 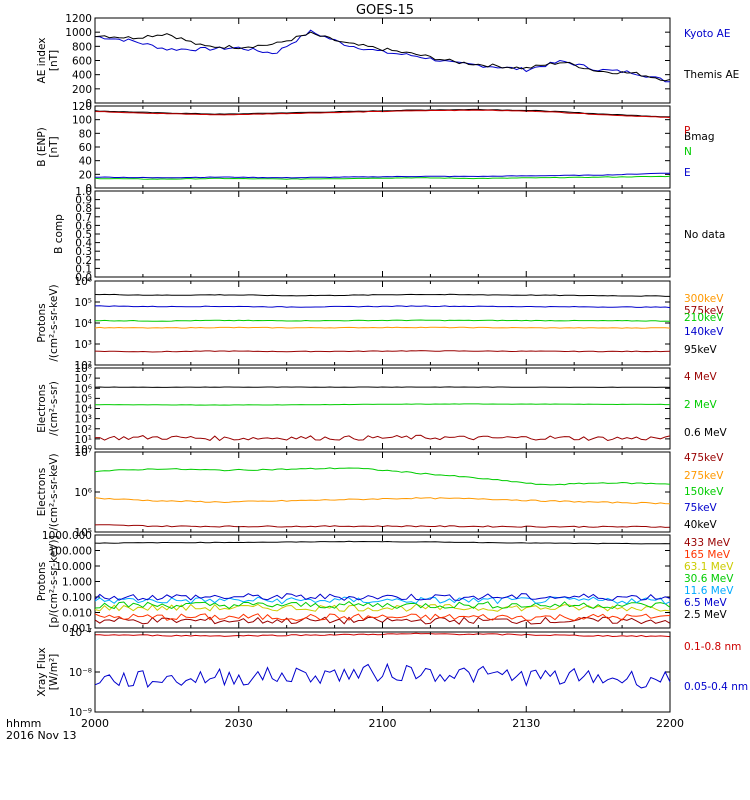 I want to click on series-line-575kev, so click(x=382, y=351).